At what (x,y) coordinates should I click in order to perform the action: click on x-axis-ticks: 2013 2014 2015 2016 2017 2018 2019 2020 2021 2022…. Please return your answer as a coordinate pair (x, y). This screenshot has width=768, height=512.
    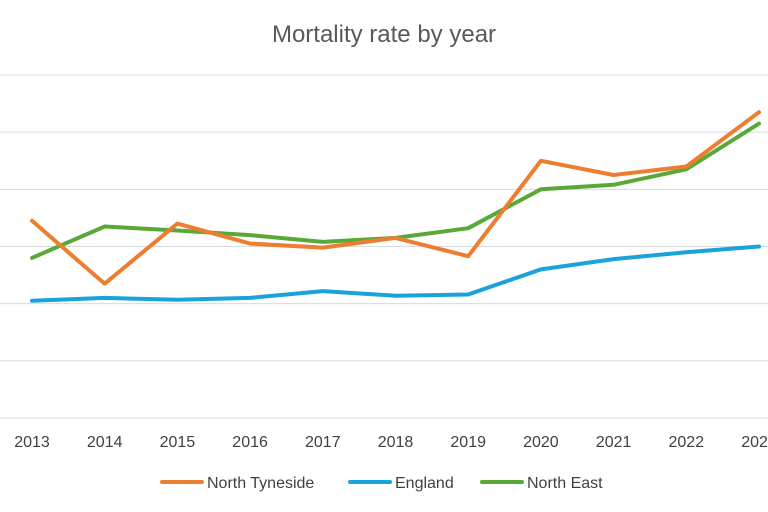
    Looking at the image, I should click on (391, 442).